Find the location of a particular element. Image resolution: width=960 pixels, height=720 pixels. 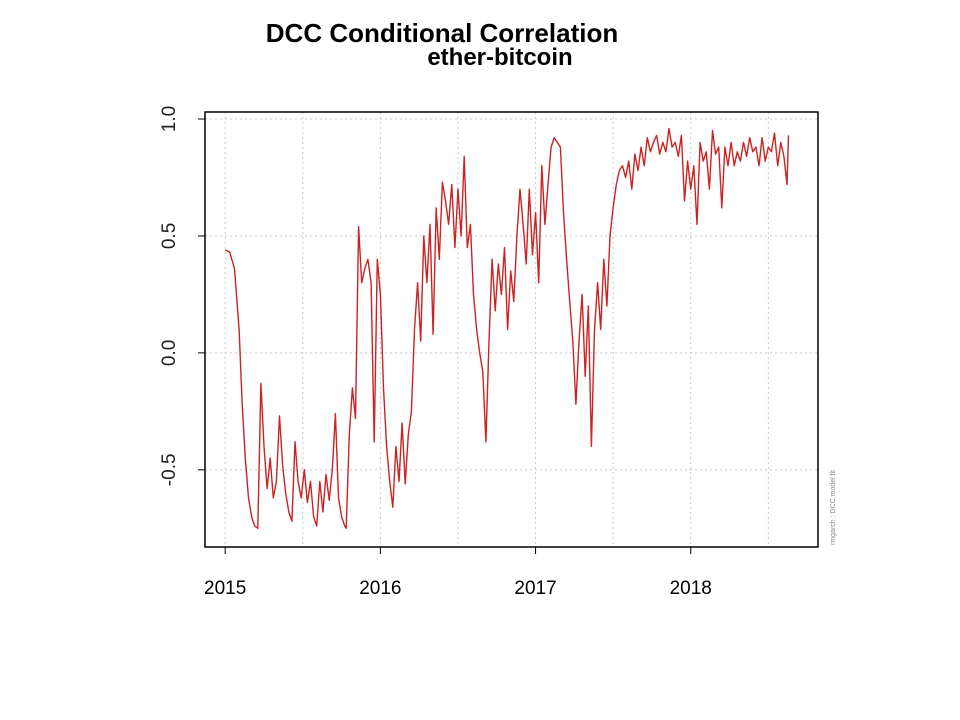

y-tick-label: 1.0 is located at coordinates (169, 119).